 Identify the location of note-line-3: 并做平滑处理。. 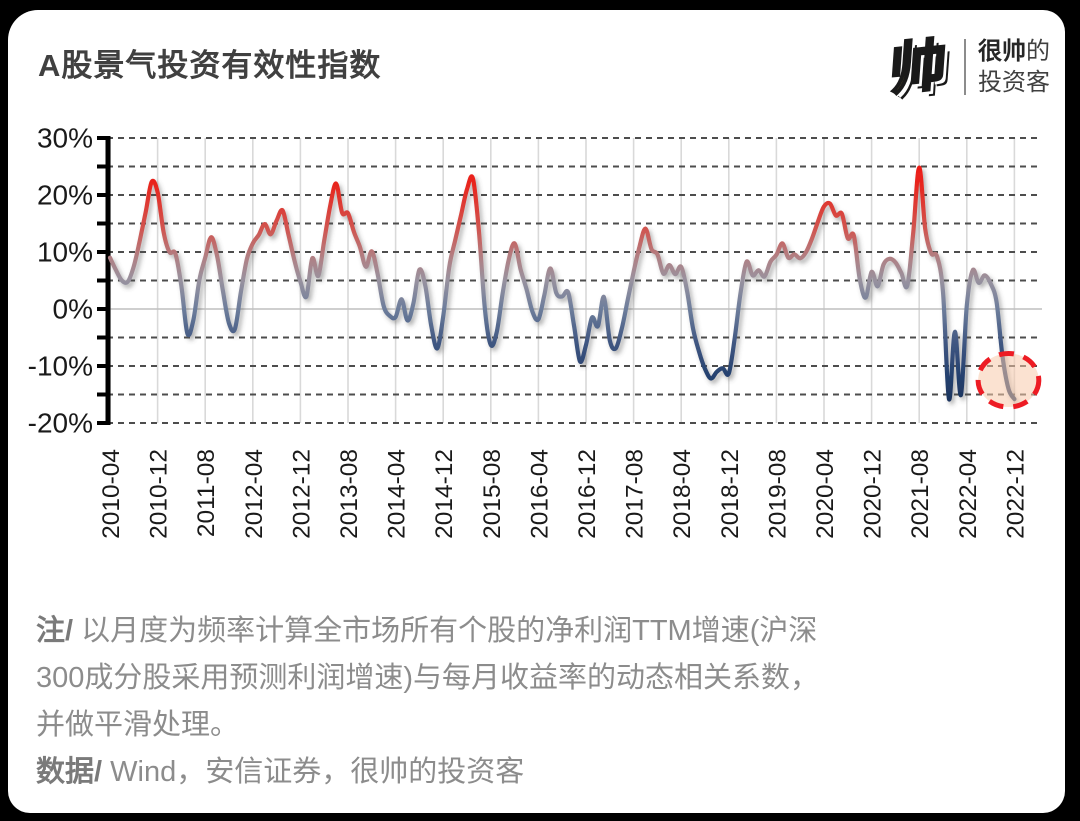
(138, 725).